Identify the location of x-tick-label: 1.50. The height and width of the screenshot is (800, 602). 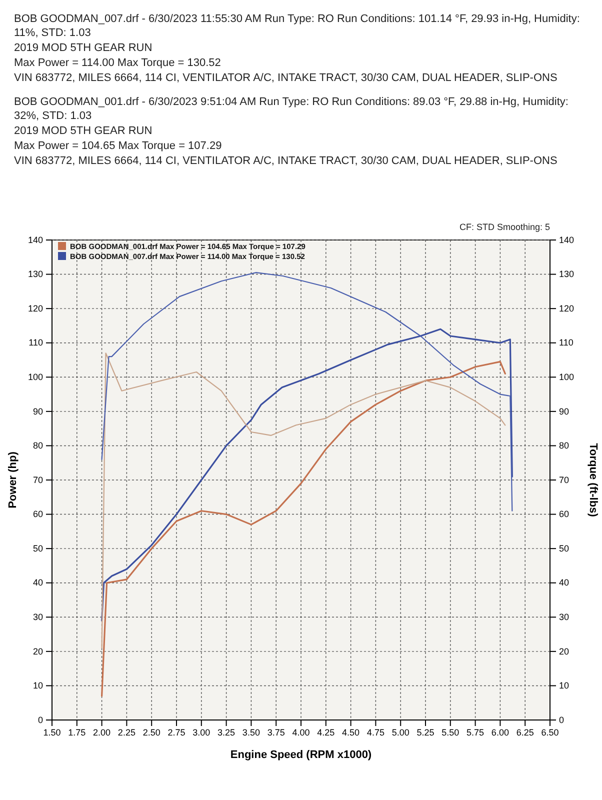
(52, 732).